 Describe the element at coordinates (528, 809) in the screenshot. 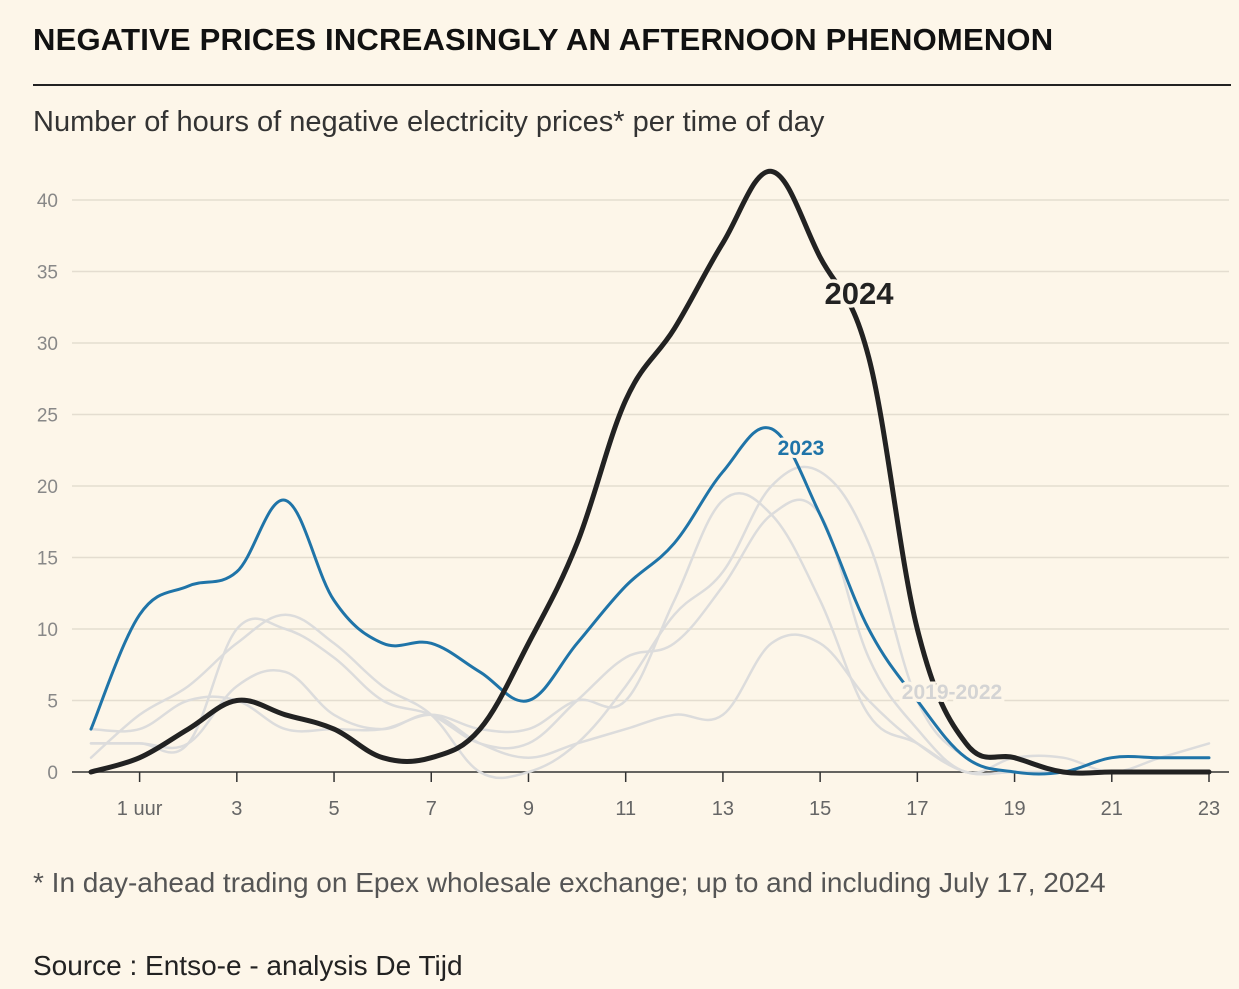

I see `x-tick-label-9: 9` at that location.